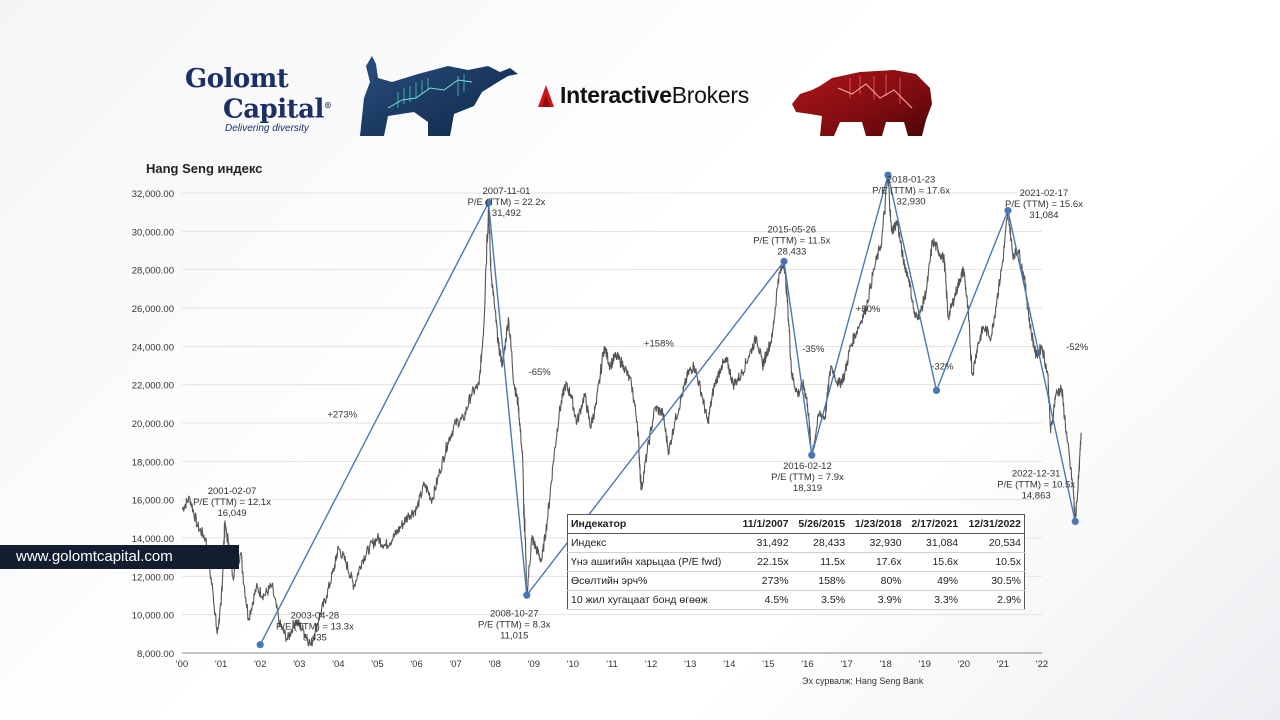 This screenshot has height=720, width=1280. What do you see at coordinates (763, 543) in the screenshot?
I see `table-cell: 31,492` at bounding box center [763, 543].